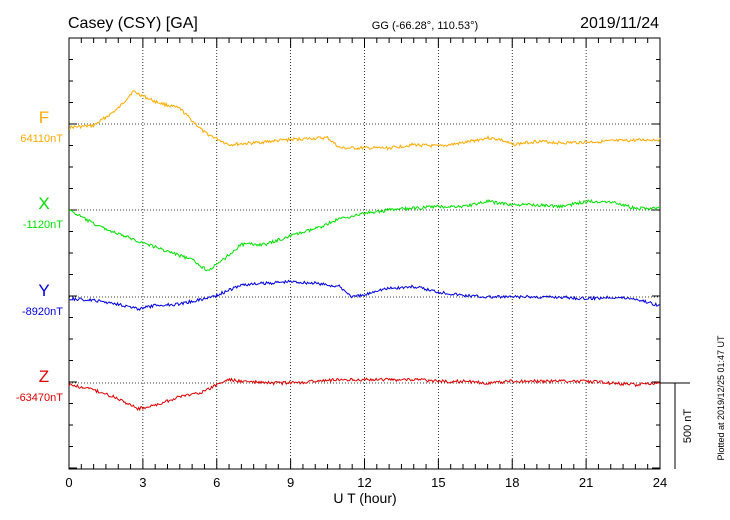 The height and width of the screenshot is (520, 730). What do you see at coordinates (39, 398) in the screenshot?
I see `series-baseline-z: -63470nT` at bounding box center [39, 398].